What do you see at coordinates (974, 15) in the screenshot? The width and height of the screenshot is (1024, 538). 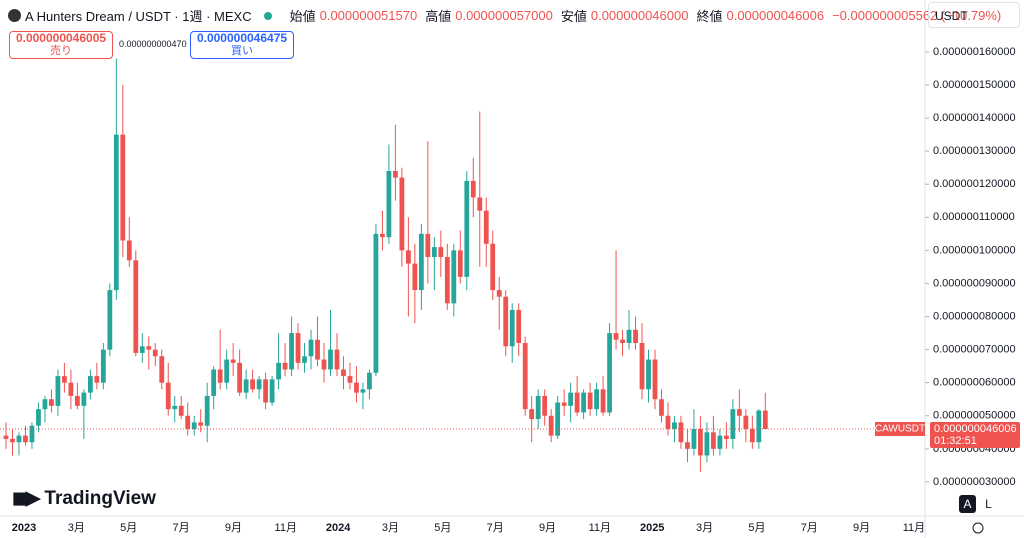 I see `currency-button: USDT` at bounding box center [974, 15].